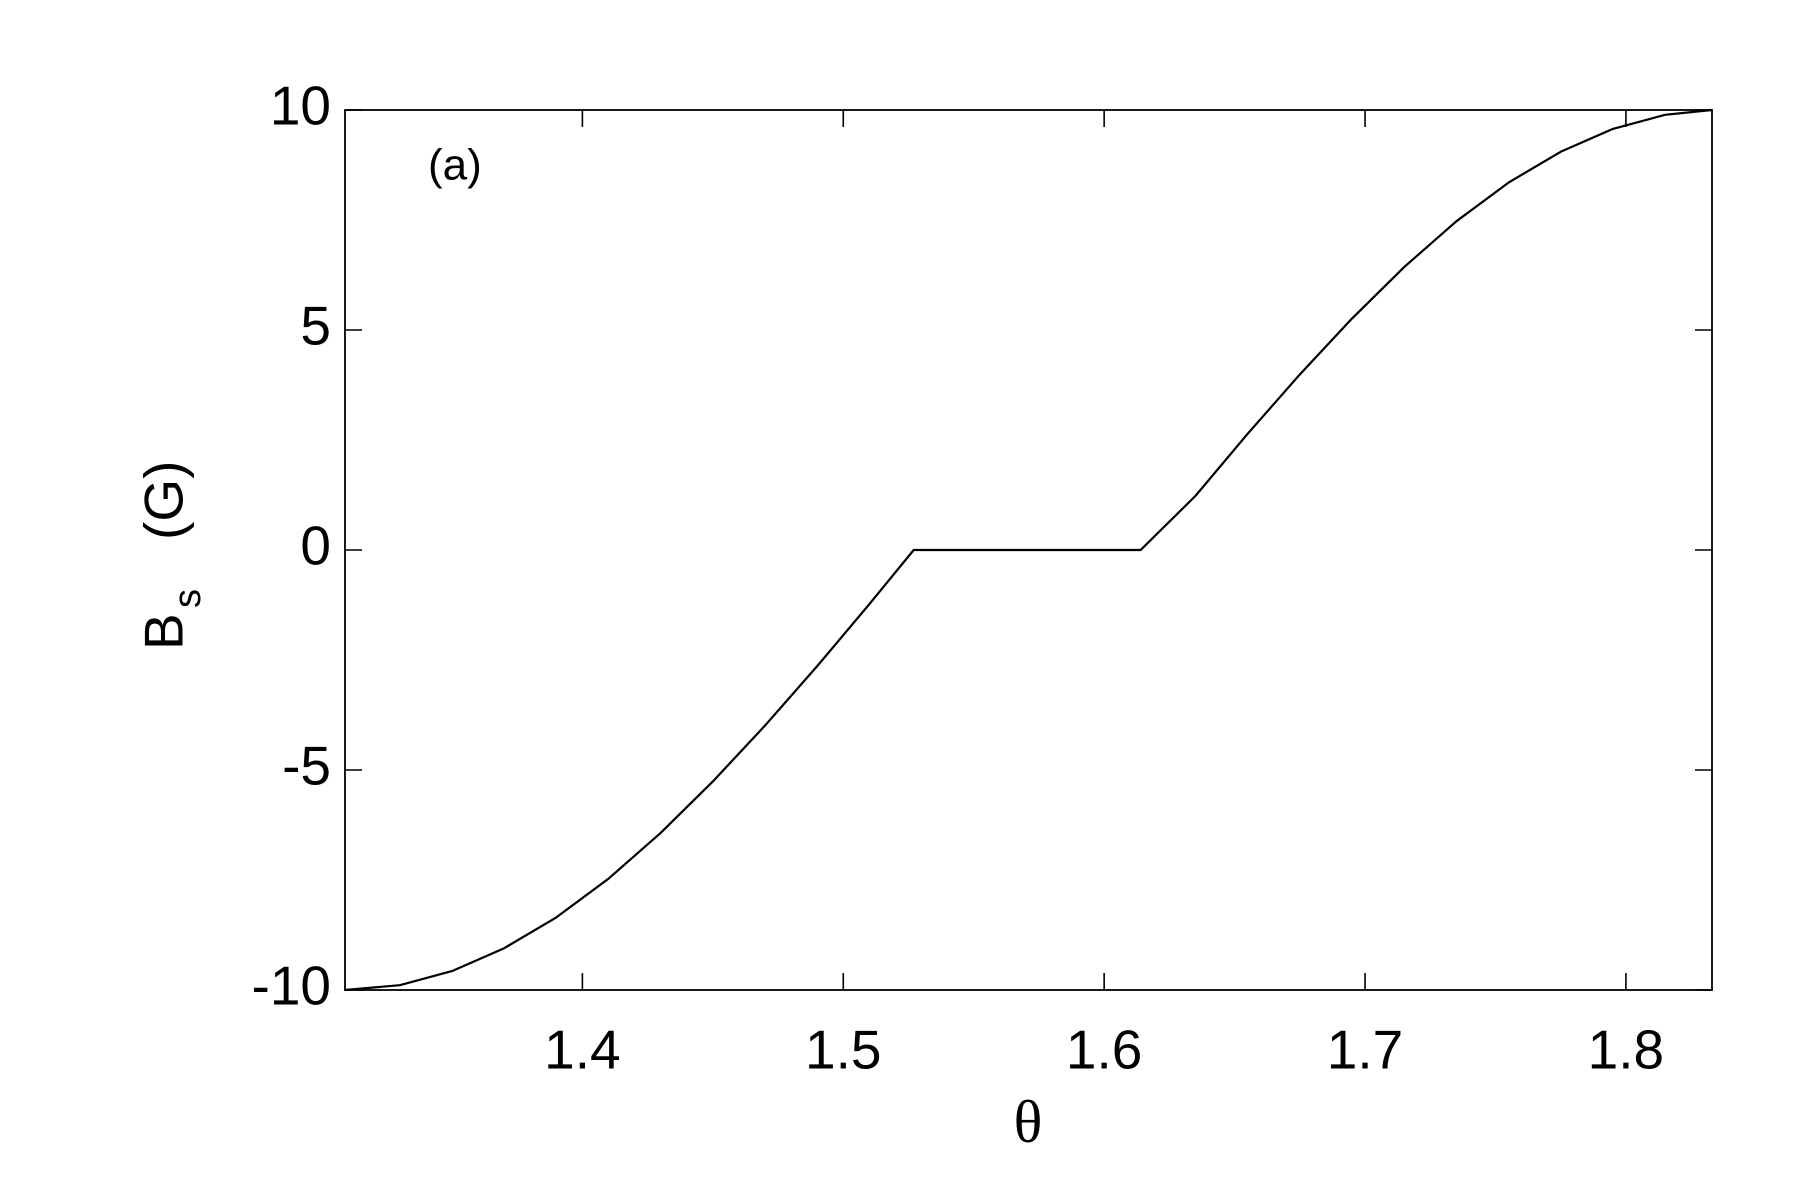 The image size is (1800, 1200). What do you see at coordinates (188, 598) in the screenshot?
I see `y-label-sub: s` at bounding box center [188, 598].